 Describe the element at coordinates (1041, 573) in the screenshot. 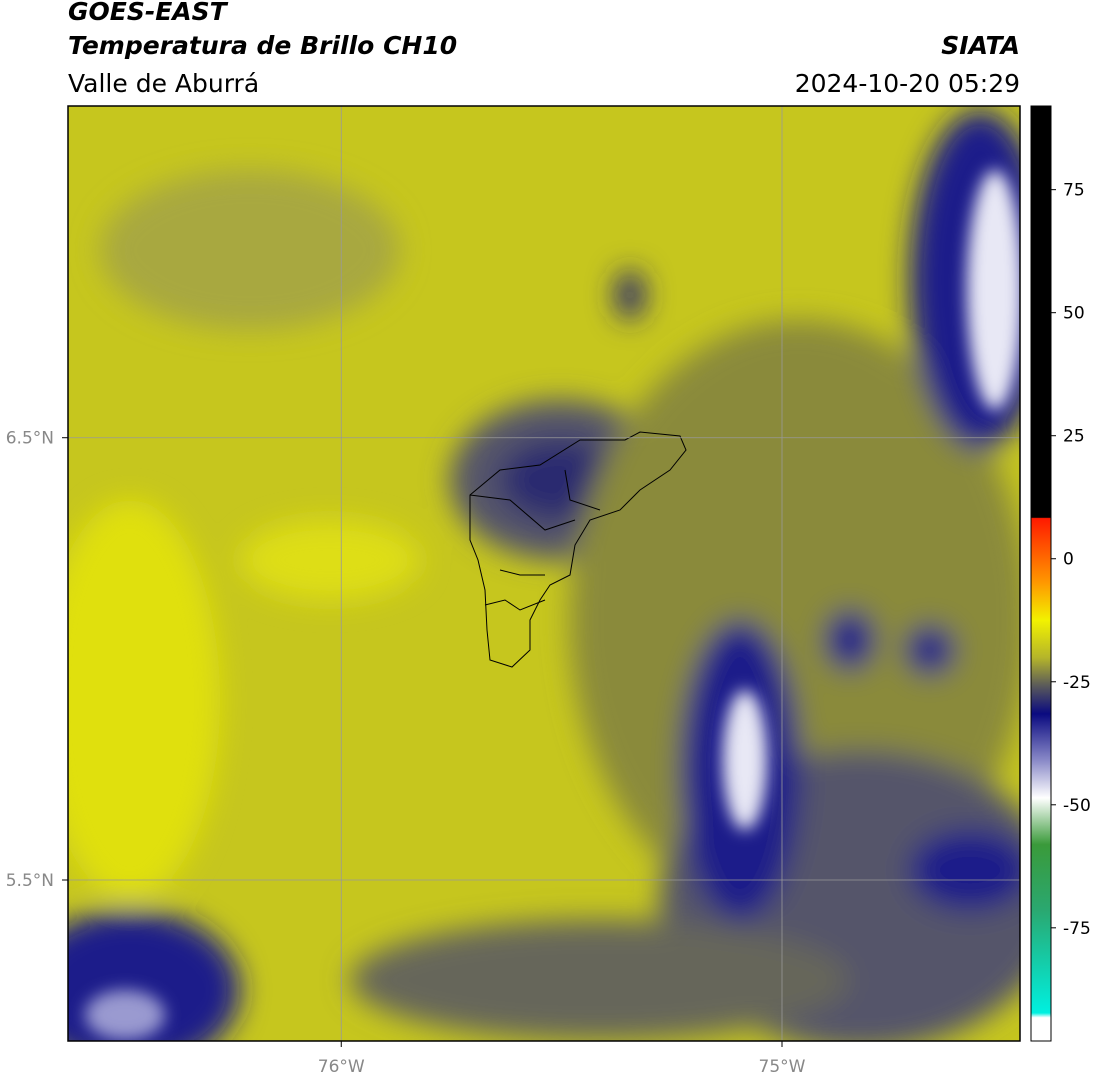

I see `colorbar` at that location.